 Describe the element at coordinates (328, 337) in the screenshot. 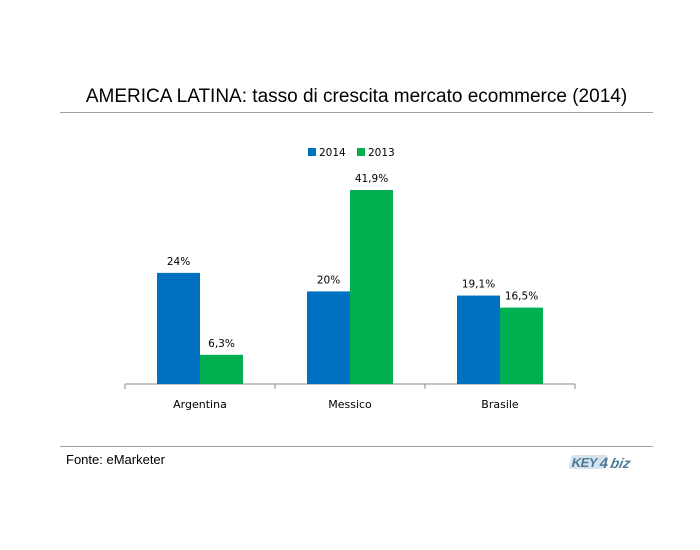

I see `bar-2014-messico` at that location.